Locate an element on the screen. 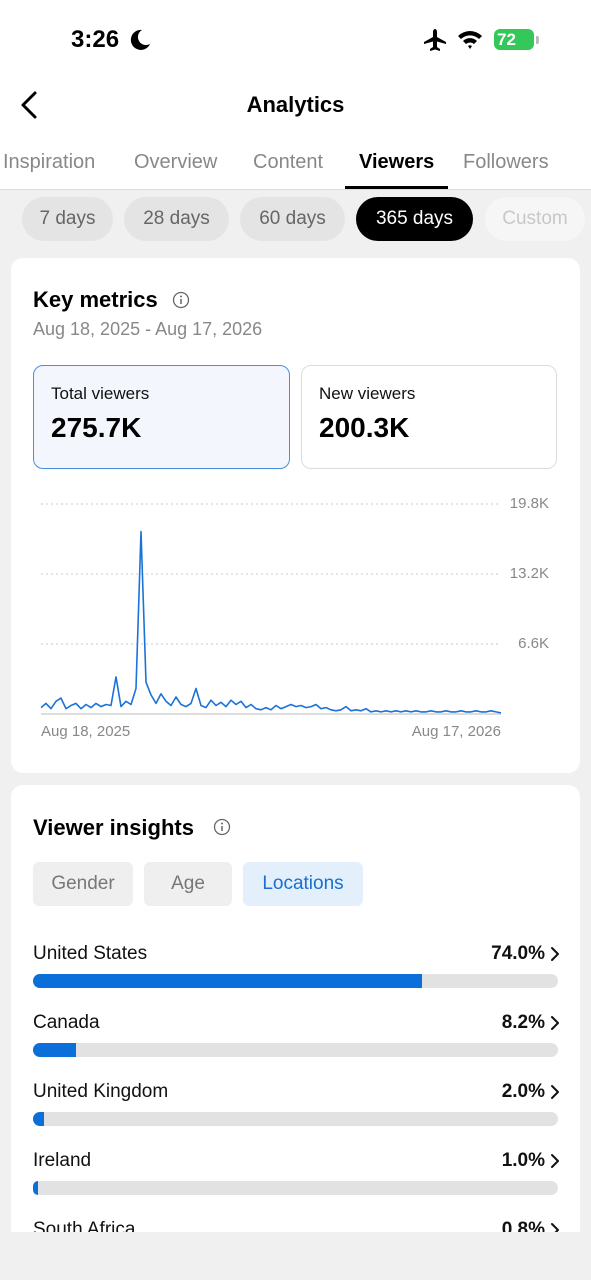 This screenshot has height=1280, width=591. range-pill: 7 days is located at coordinates (67, 219).